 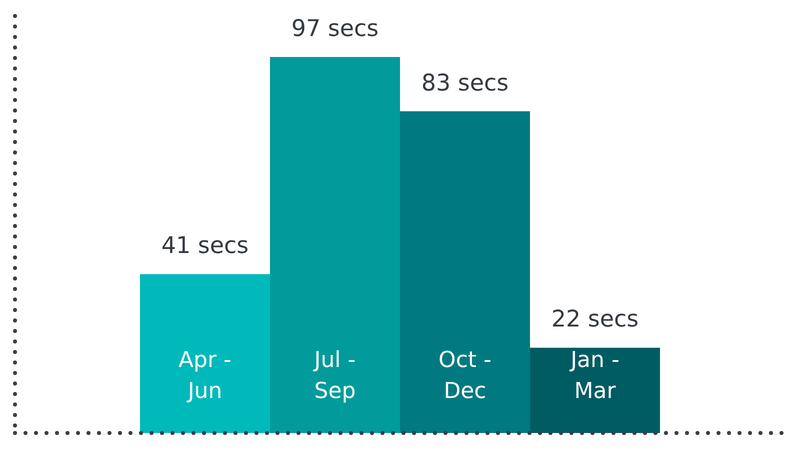 I want to click on data-label: 22 secs, so click(x=595, y=319).